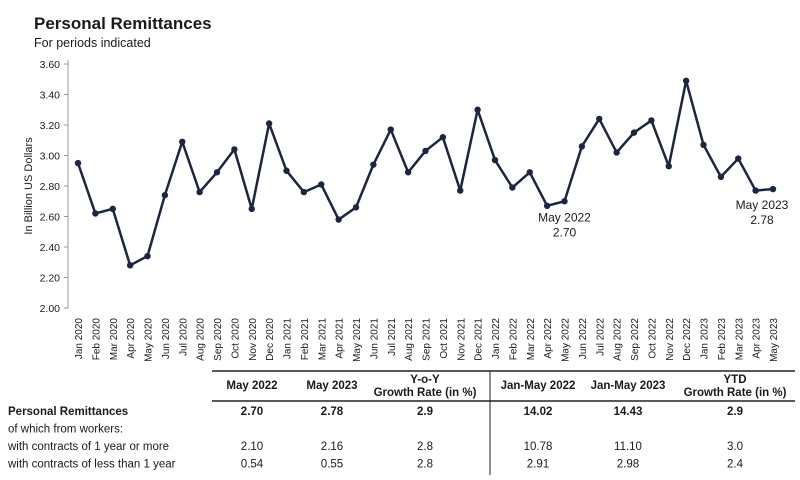  What do you see at coordinates (687, 339) in the screenshot?
I see `x-tick-label: Dec 2022` at bounding box center [687, 339].